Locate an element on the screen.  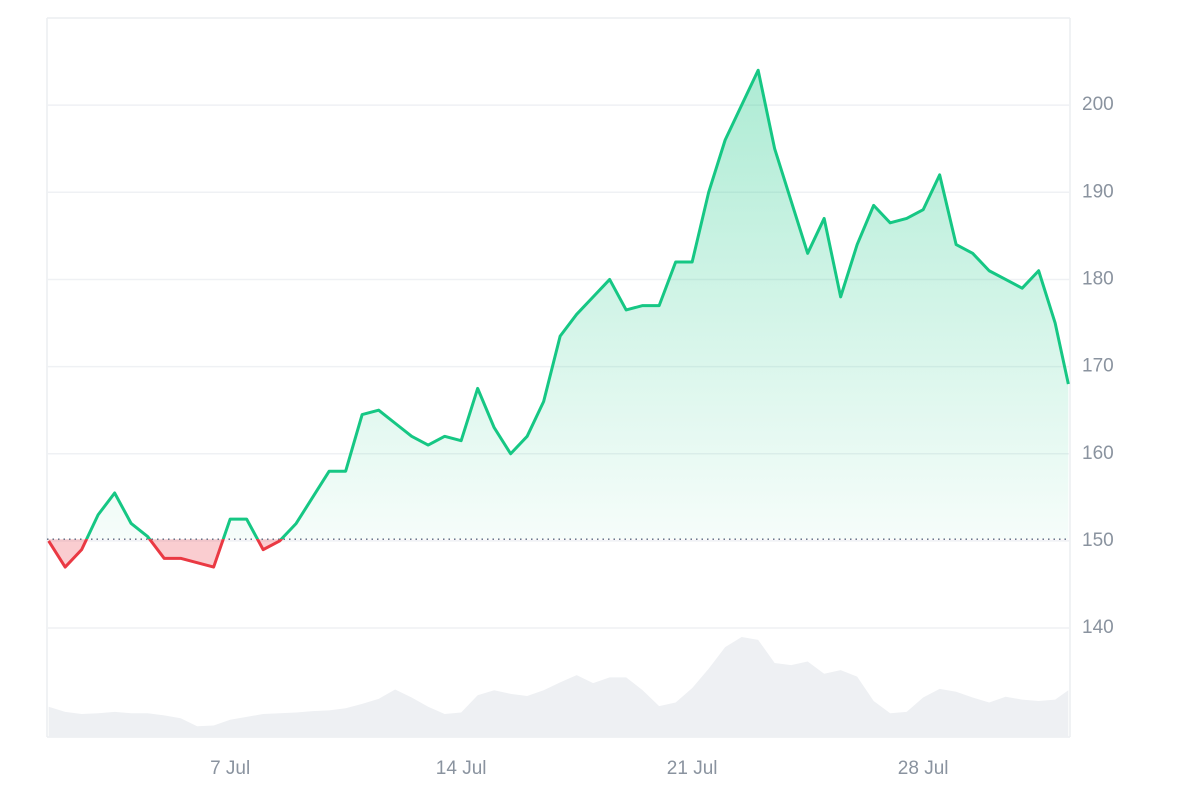
x-tick-label: 7 Jul is located at coordinates (230, 768).